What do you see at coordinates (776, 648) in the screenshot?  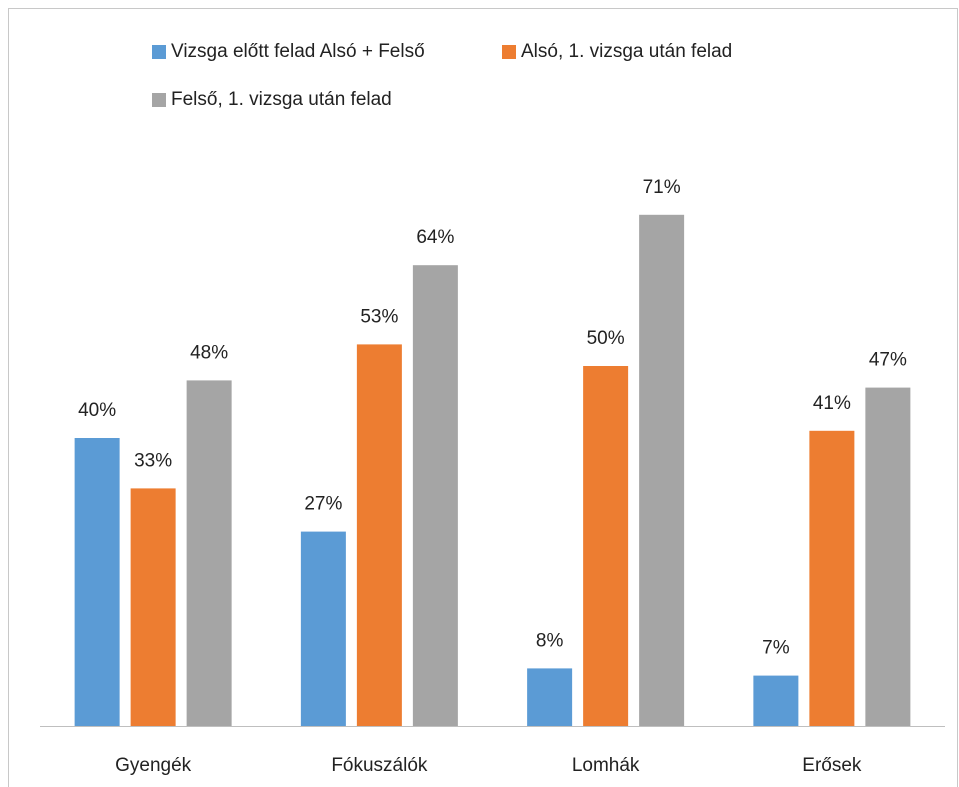 I see `data-label: 7%` at bounding box center [776, 648].